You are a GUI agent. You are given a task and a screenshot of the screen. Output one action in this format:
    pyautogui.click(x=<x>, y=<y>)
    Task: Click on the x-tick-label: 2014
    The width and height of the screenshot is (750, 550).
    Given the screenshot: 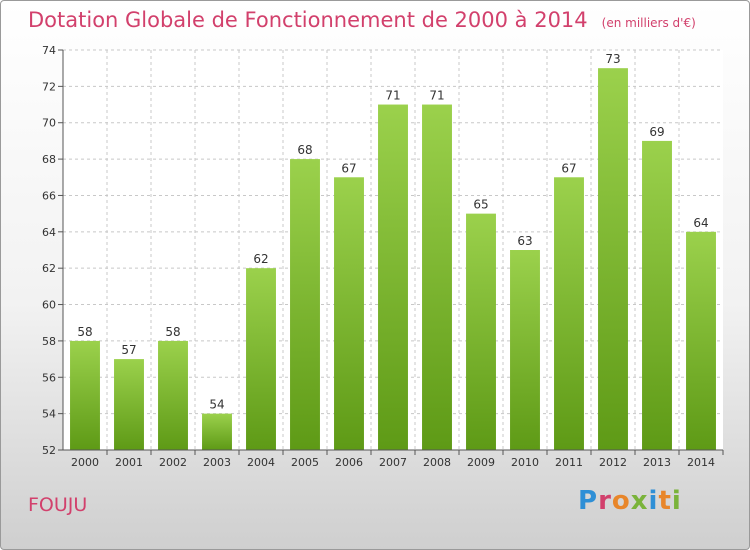 What is the action you would take?
    pyautogui.click(x=701, y=462)
    